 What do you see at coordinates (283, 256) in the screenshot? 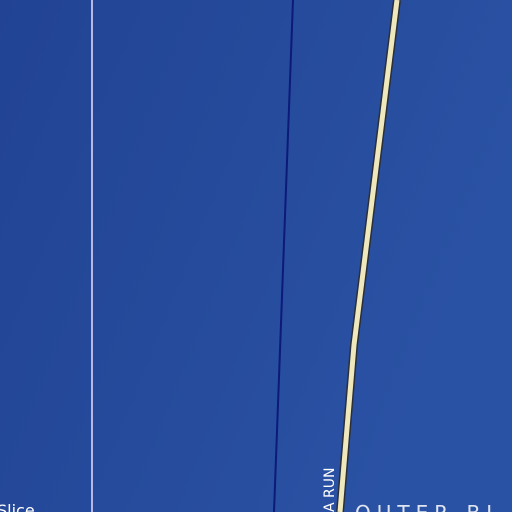
I see `boundary-line-dark` at bounding box center [283, 256].